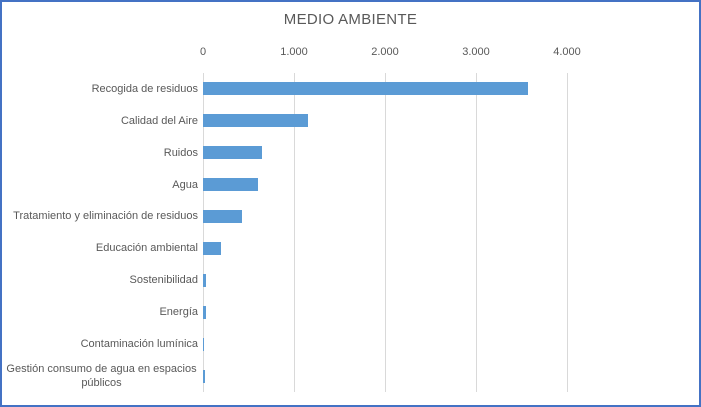 This screenshot has width=701, height=407. Describe the element at coordinates (185, 184) in the screenshot. I see `category-label: Agua` at that location.